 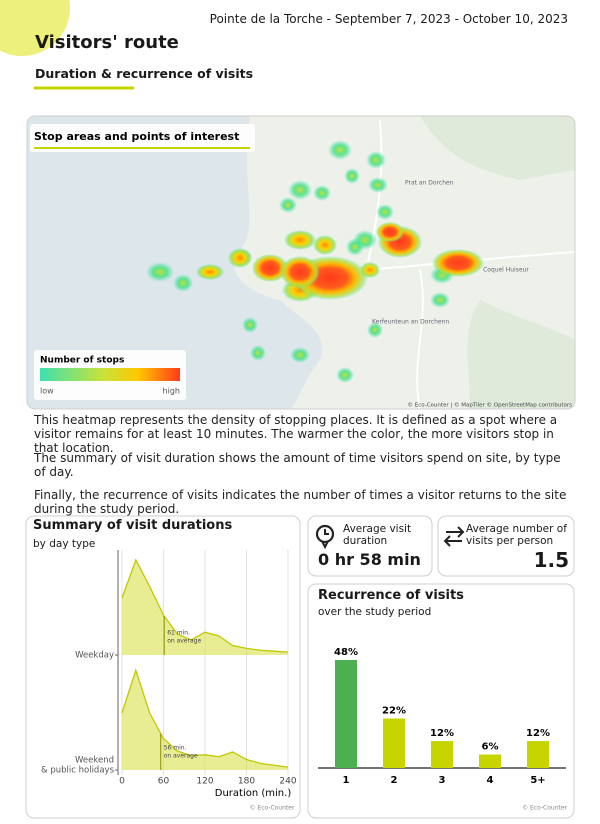 What do you see at coordinates (94, 761) in the screenshot?
I see `y-category-label: Weekend` at bounding box center [94, 761].